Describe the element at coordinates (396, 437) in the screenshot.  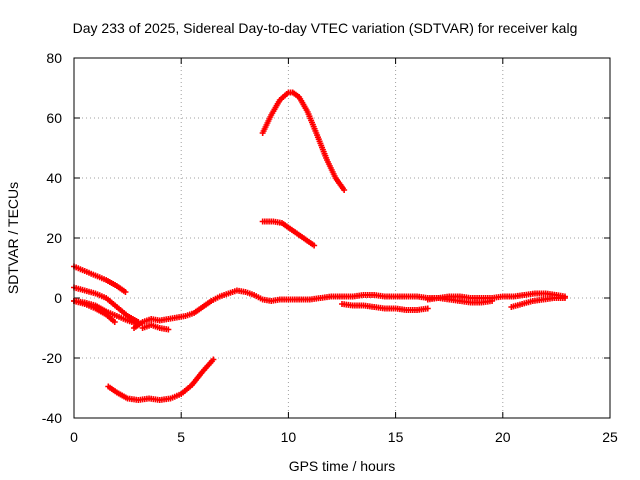
I see `x-tick-label: 15` at that location.